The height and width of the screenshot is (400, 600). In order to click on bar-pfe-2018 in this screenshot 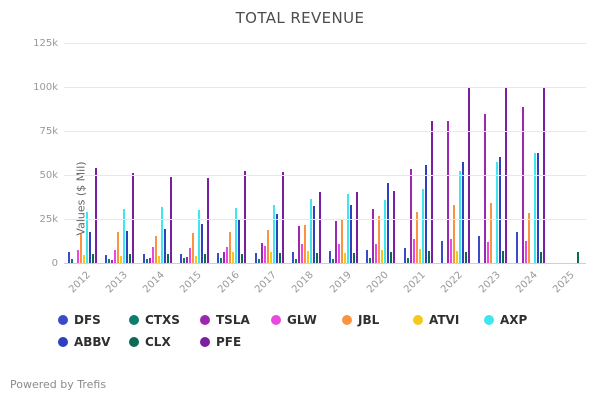, I will do `click(319, 228)`.